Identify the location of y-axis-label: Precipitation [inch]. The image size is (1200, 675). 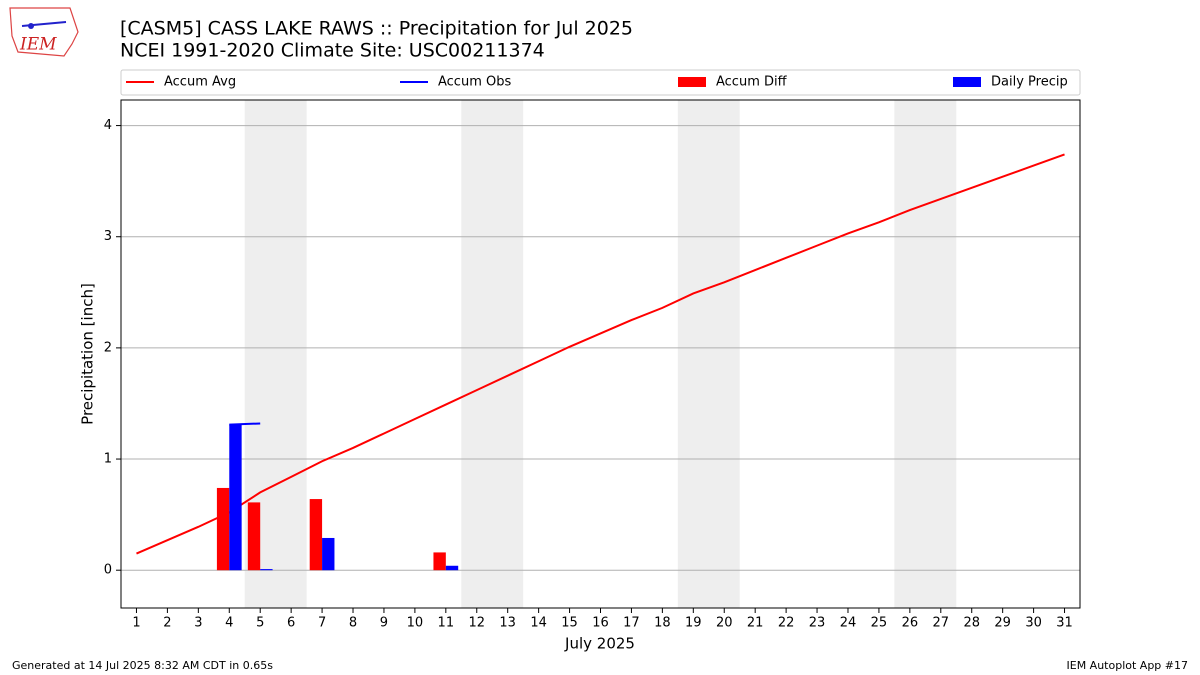
(88, 354).